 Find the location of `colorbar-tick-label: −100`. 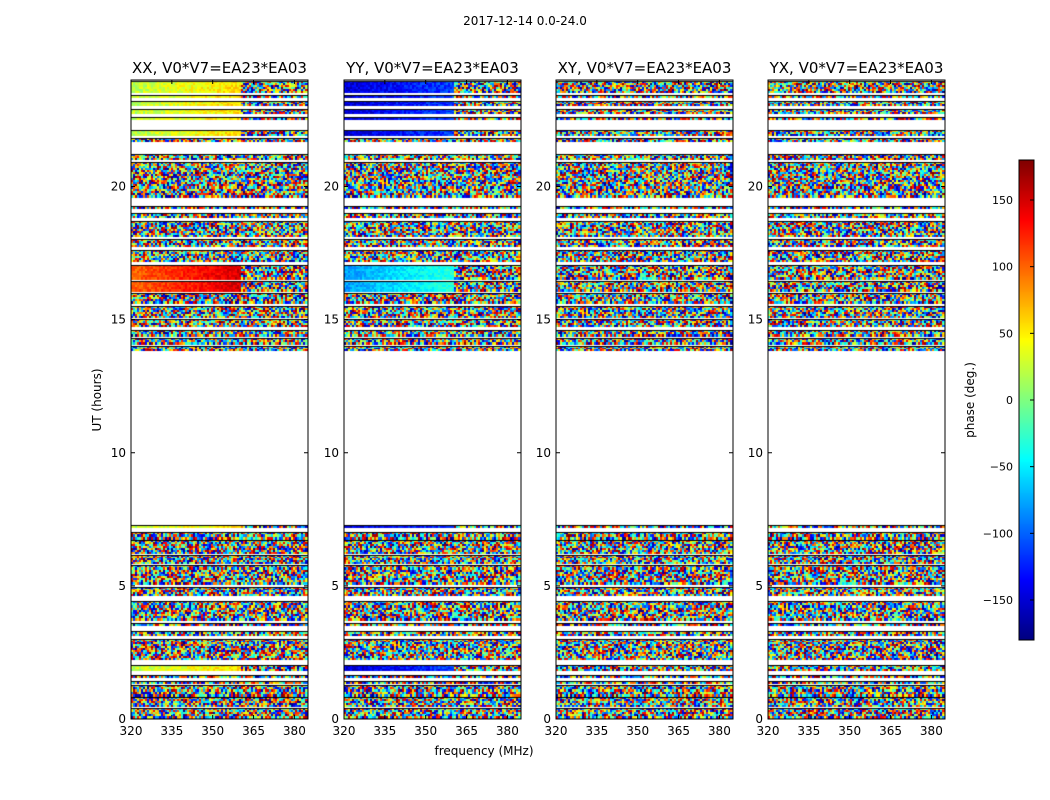

colorbar-tick-label: −100 is located at coordinates (998, 533).